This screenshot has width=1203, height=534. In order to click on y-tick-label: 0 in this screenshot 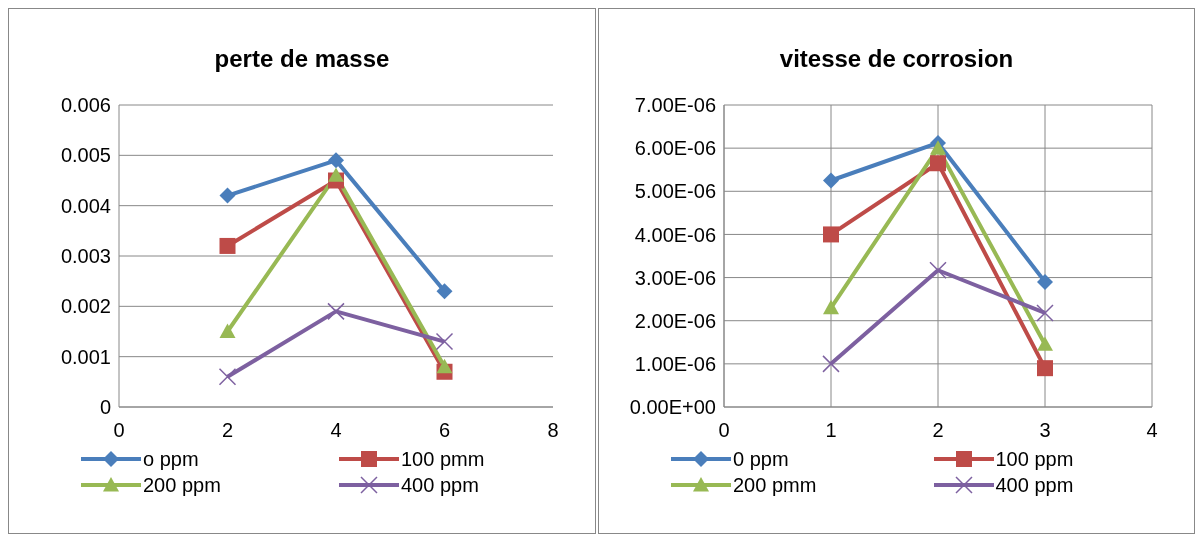, I will do `click(105, 407)`.